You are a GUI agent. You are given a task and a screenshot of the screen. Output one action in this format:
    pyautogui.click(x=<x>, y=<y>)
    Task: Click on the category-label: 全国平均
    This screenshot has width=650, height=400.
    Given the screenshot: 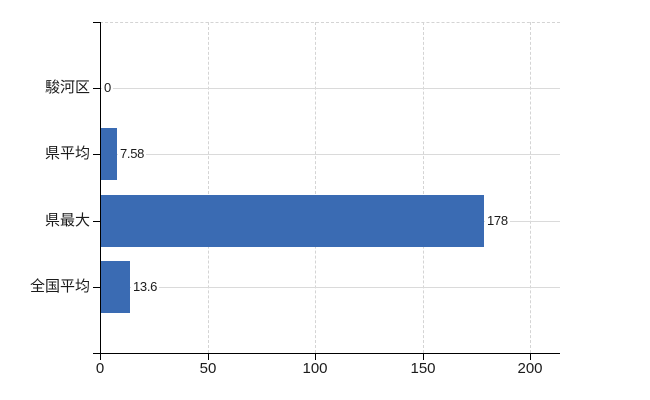 What is the action you would take?
    pyautogui.click(x=59, y=286)
    